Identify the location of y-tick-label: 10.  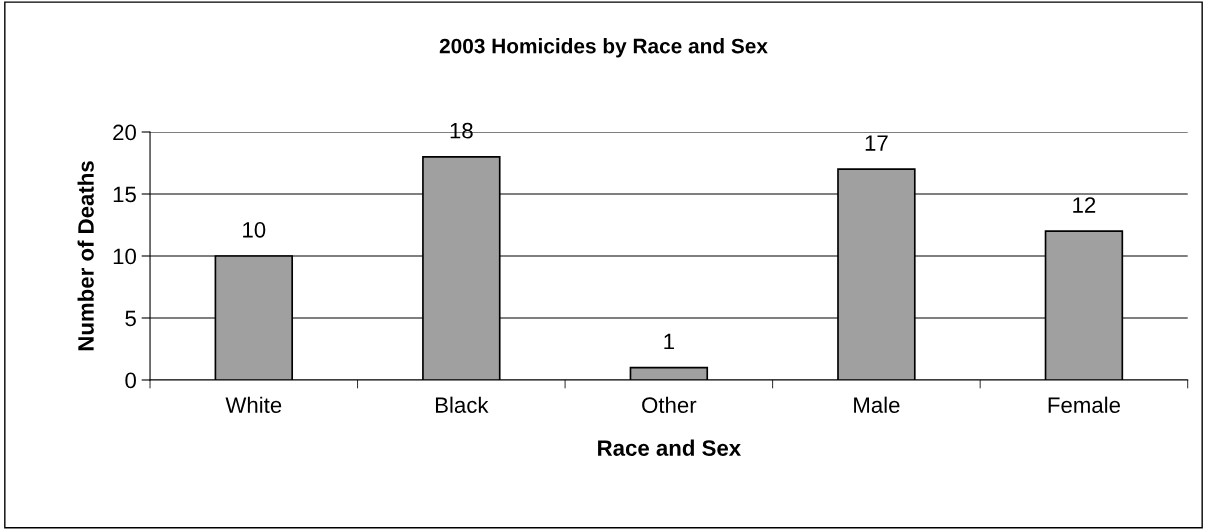
(124, 256).